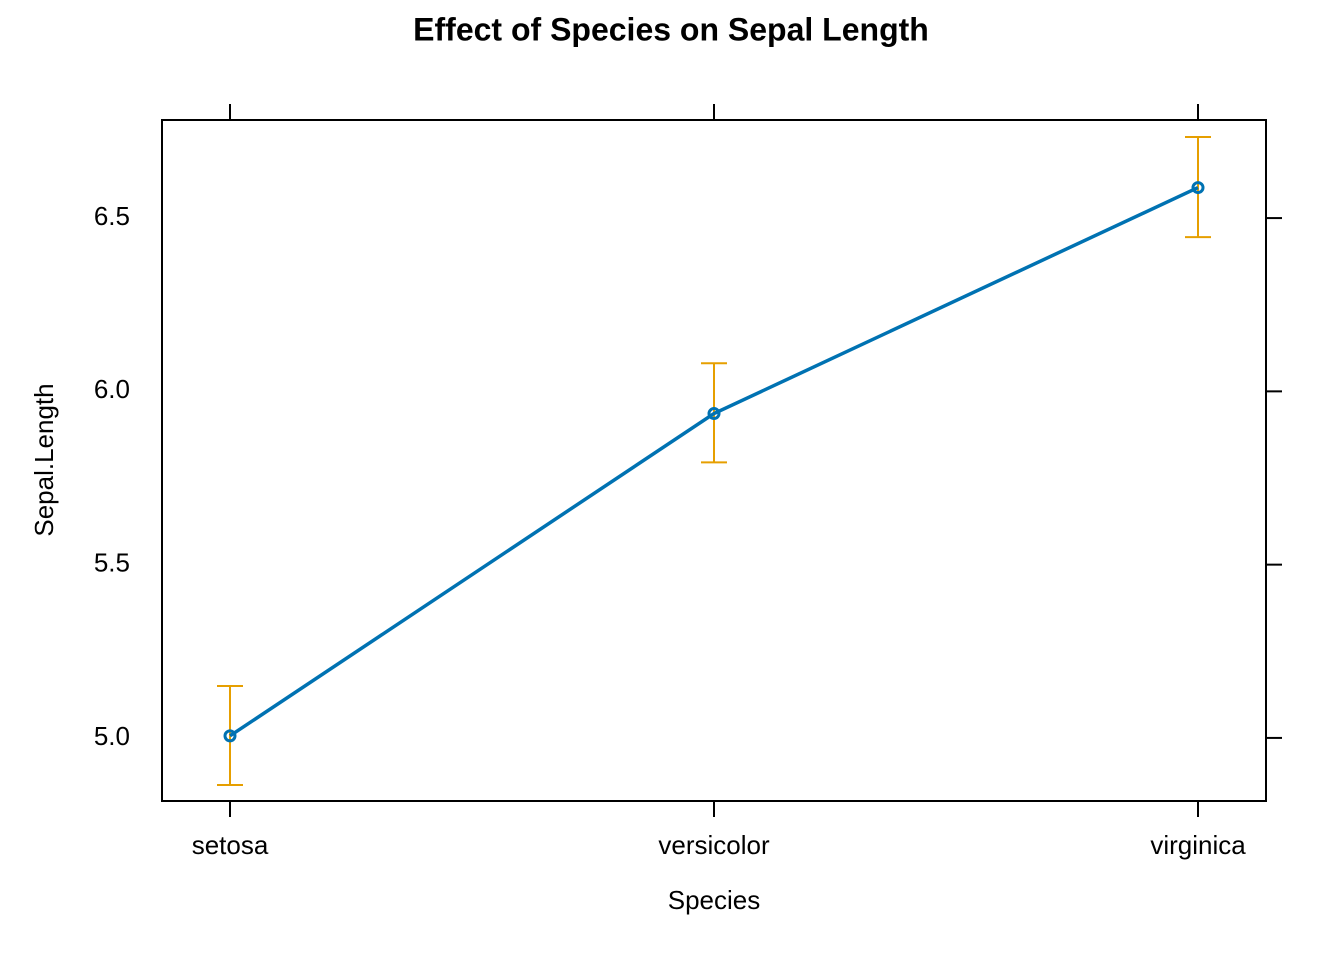 The width and height of the screenshot is (1344, 960). What do you see at coordinates (230, 845) in the screenshot?
I see `x-tick-label: setosa` at bounding box center [230, 845].